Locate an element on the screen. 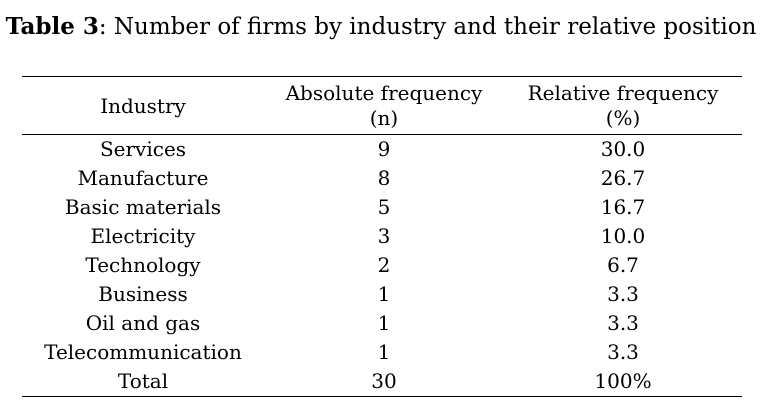 The height and width of the screenshot is (412, 762). table-row: Business 1 3.3 is located at coordinates (382, 294).